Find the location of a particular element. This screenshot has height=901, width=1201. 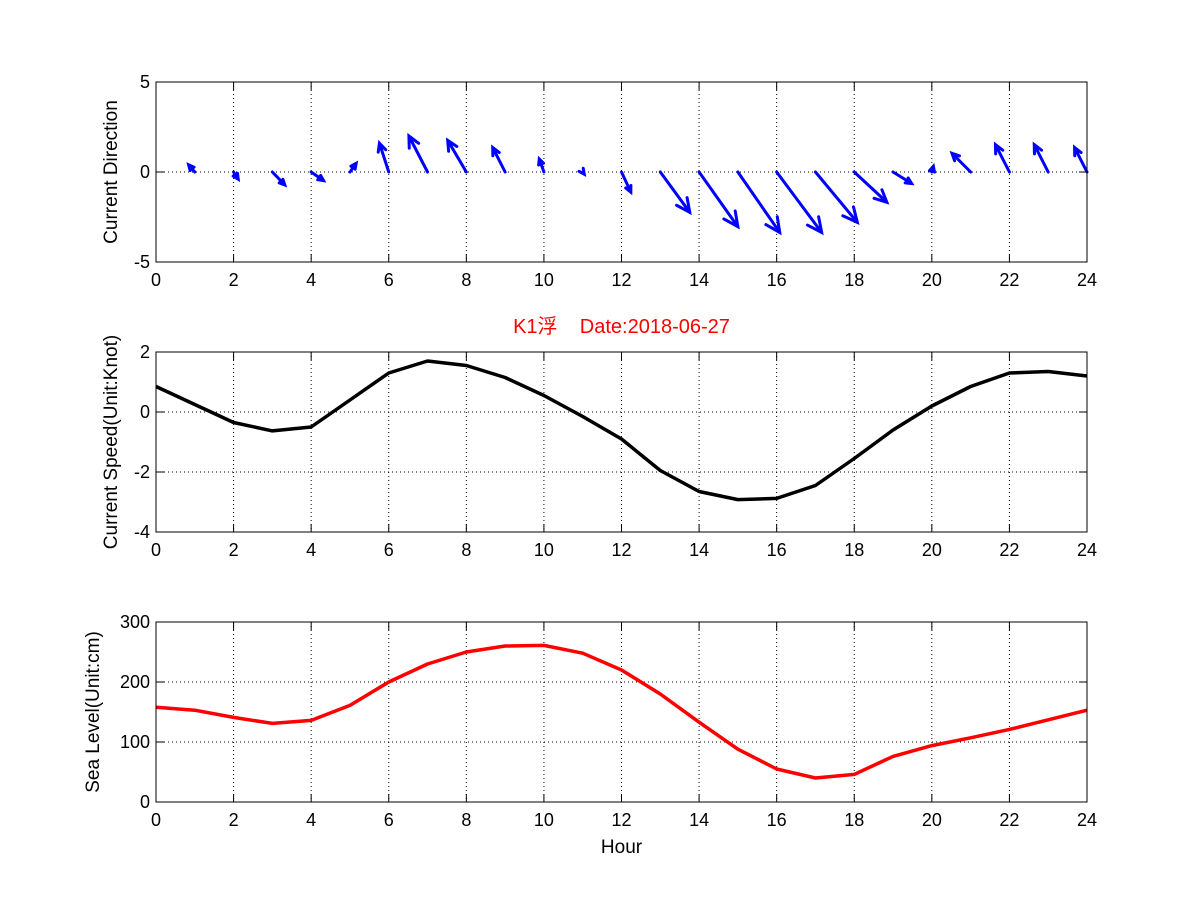

current-speed-y-tick-label: -2 is located at coordinates (142, 472).